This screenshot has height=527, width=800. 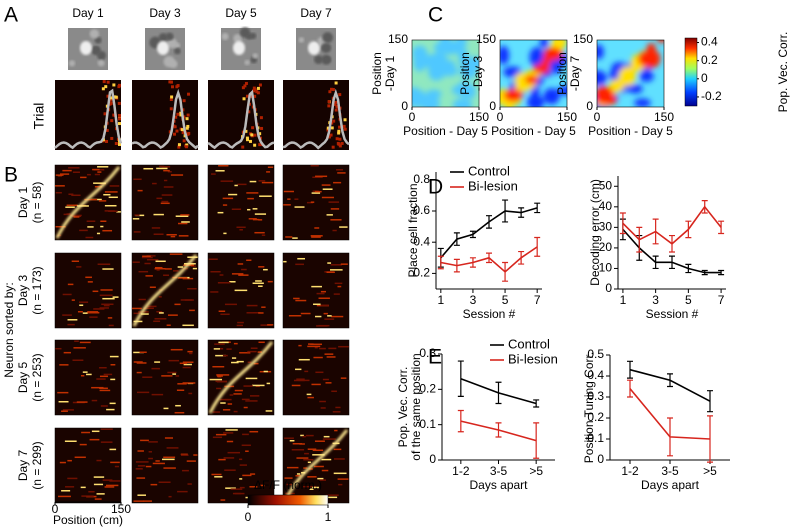 What do you see at coordinates (11, 15) in the screenshot?
I see `panel-label: A` at bounding box center [11, 15].